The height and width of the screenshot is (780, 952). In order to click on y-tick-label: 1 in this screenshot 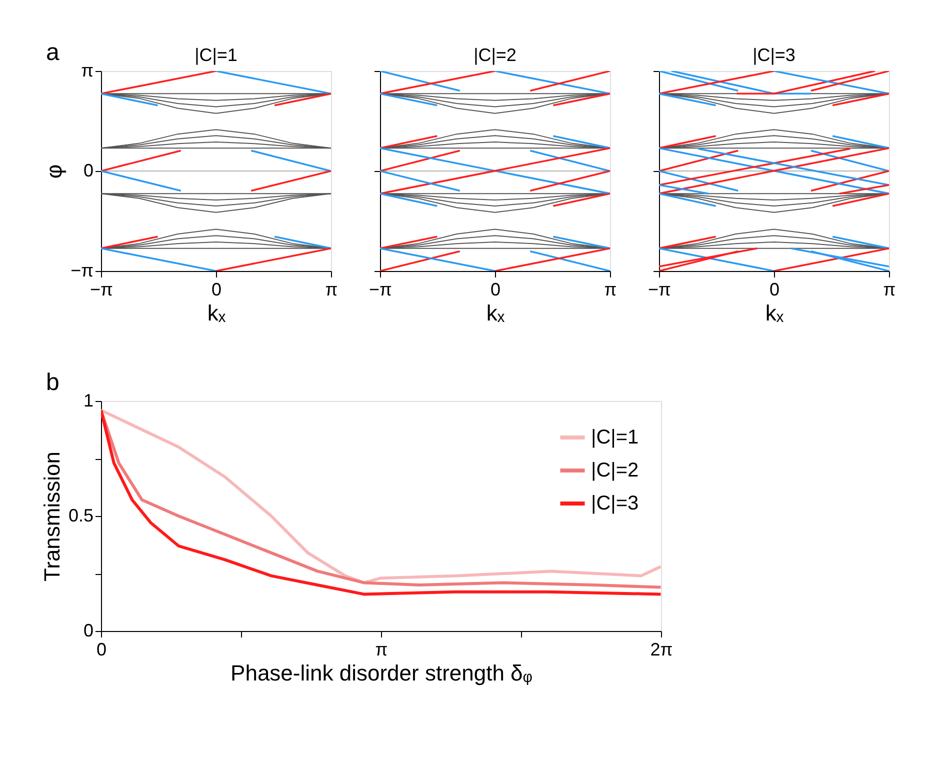, I will do `click(88, 400)`.